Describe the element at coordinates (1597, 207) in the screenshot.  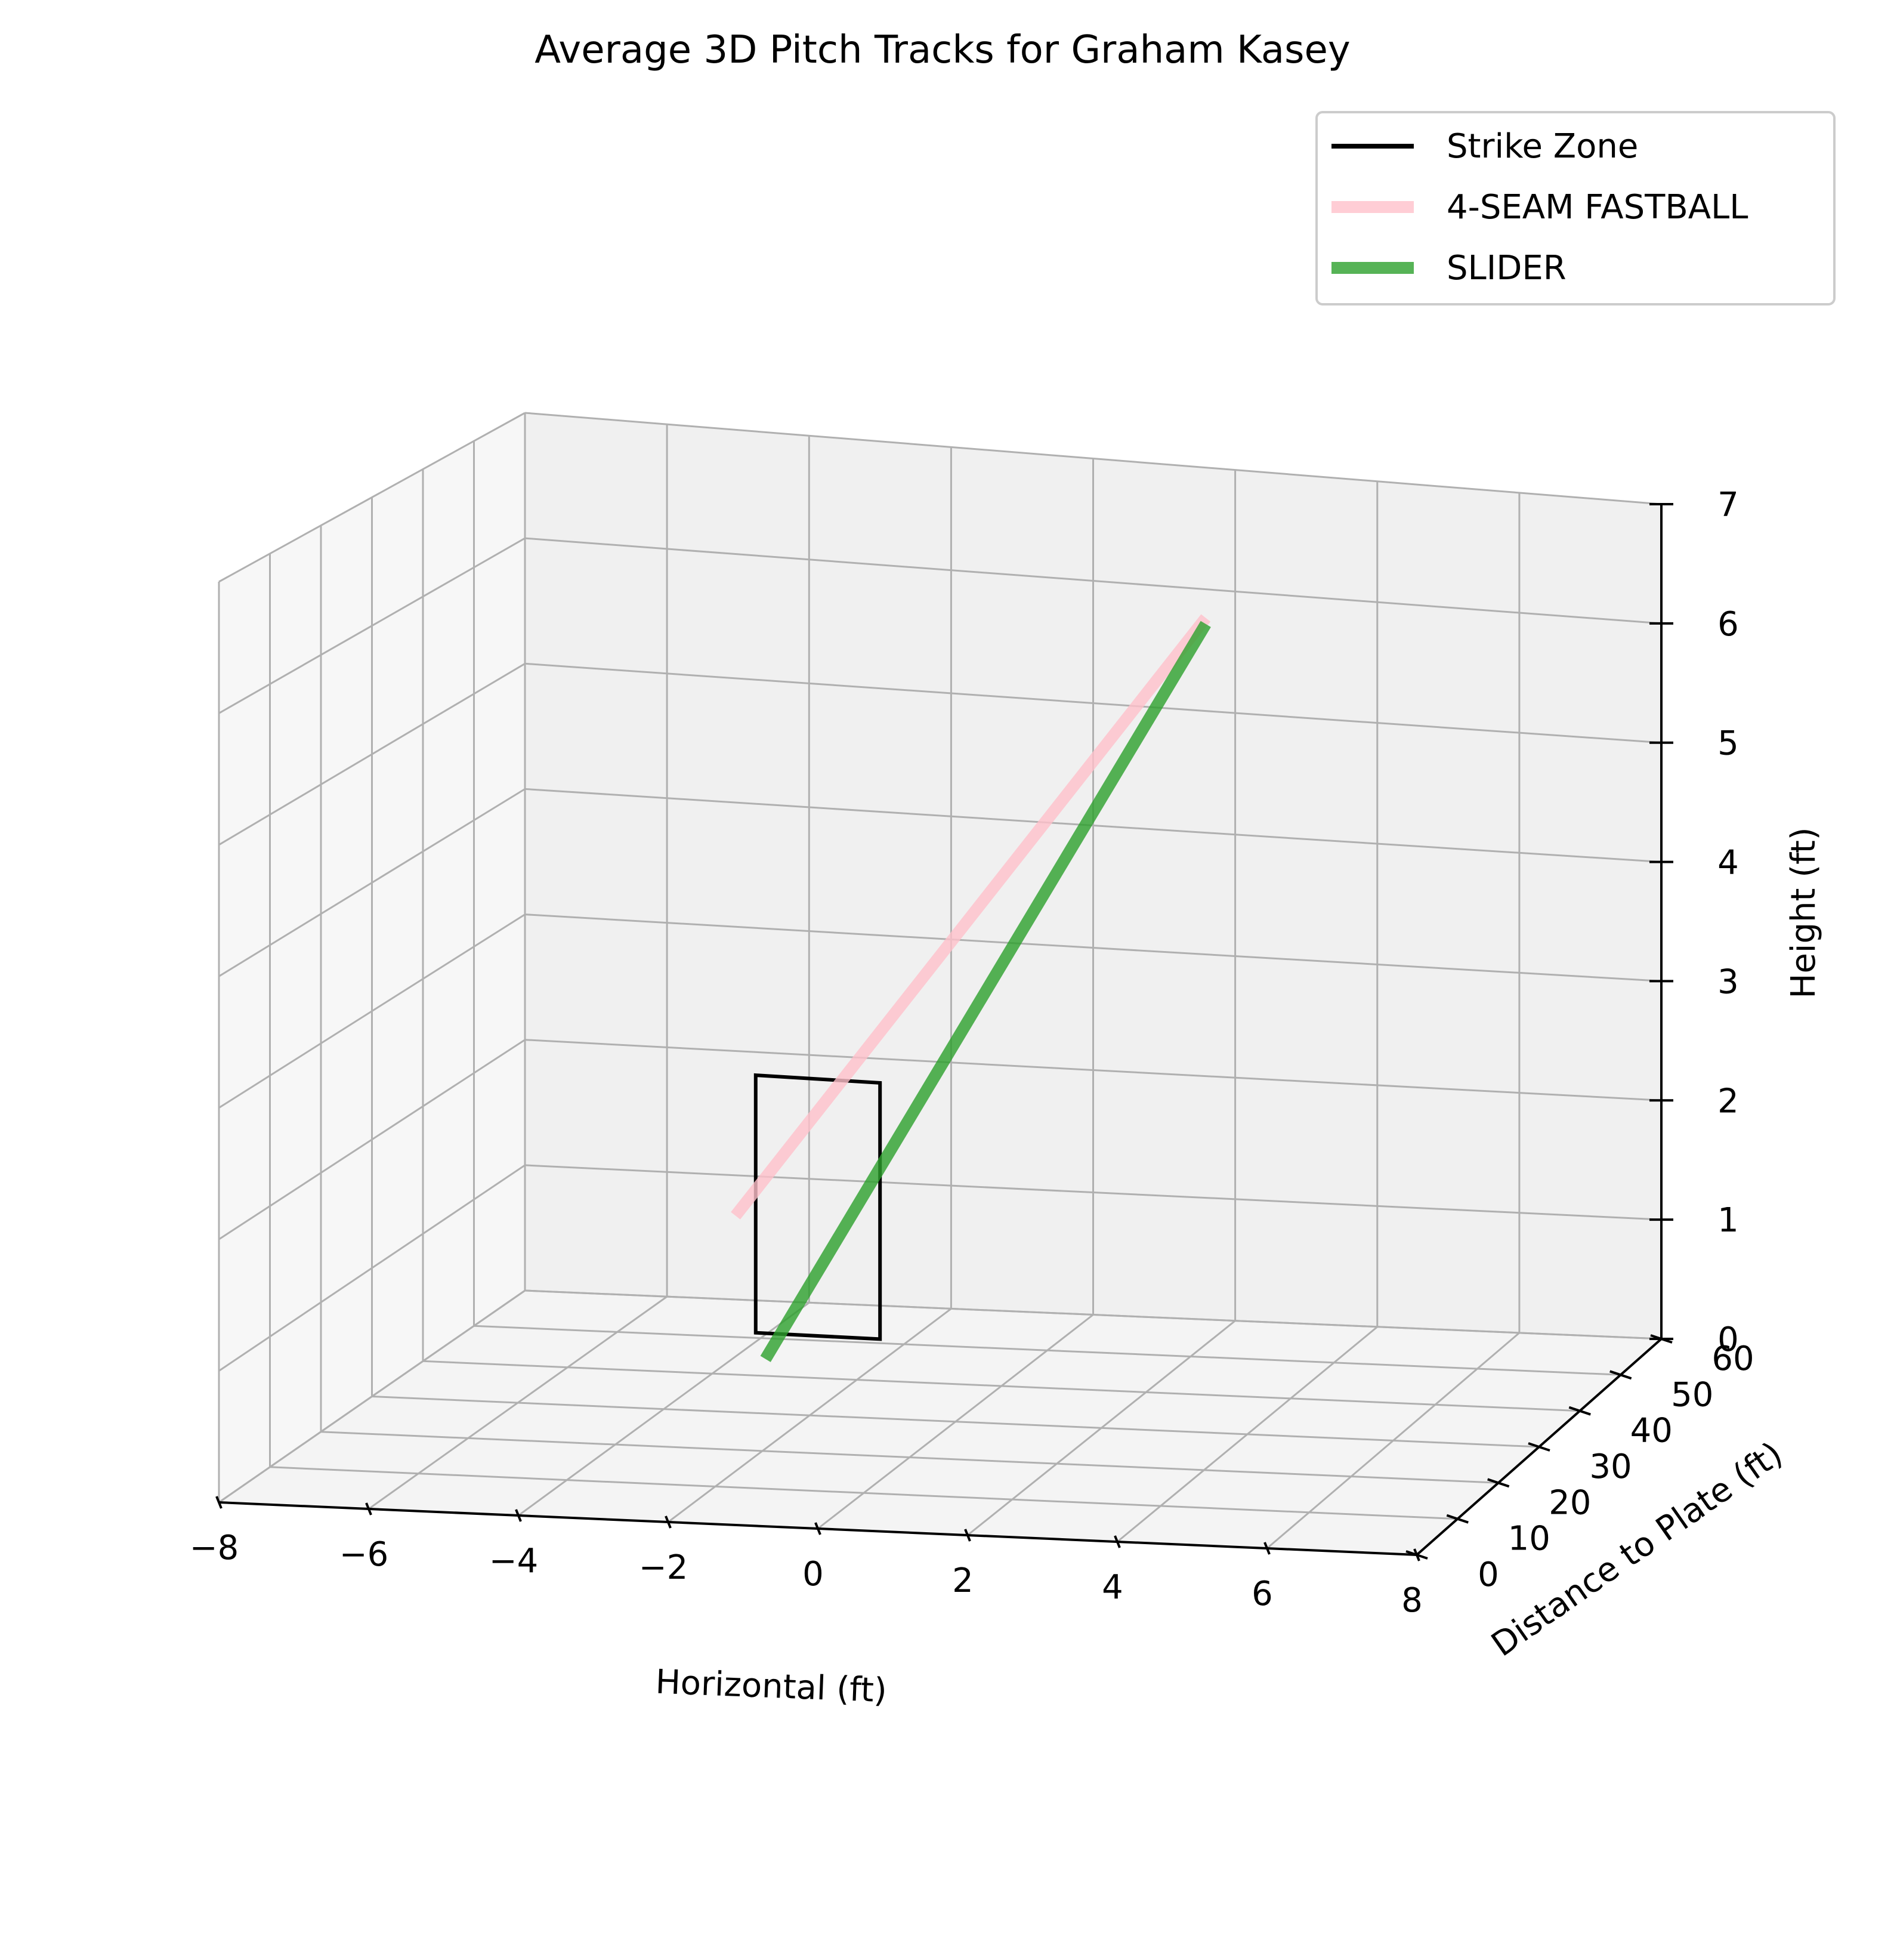
I see `legend-label-4-seam-fastball: 4-SEAM FASTBALL` at that location.